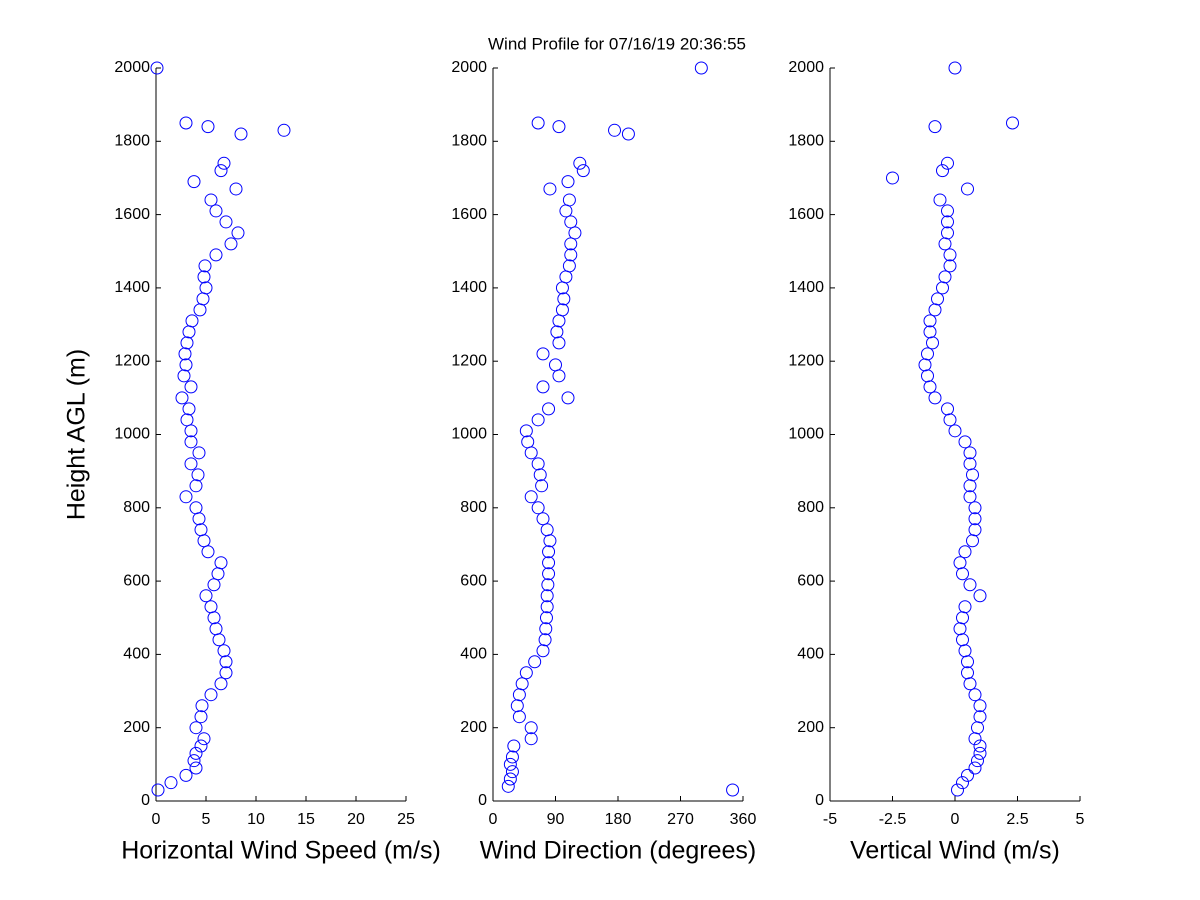  Describe the element at coordinates (743, 819) in the screenshot. I see `x-tick-label: 360` at that location.